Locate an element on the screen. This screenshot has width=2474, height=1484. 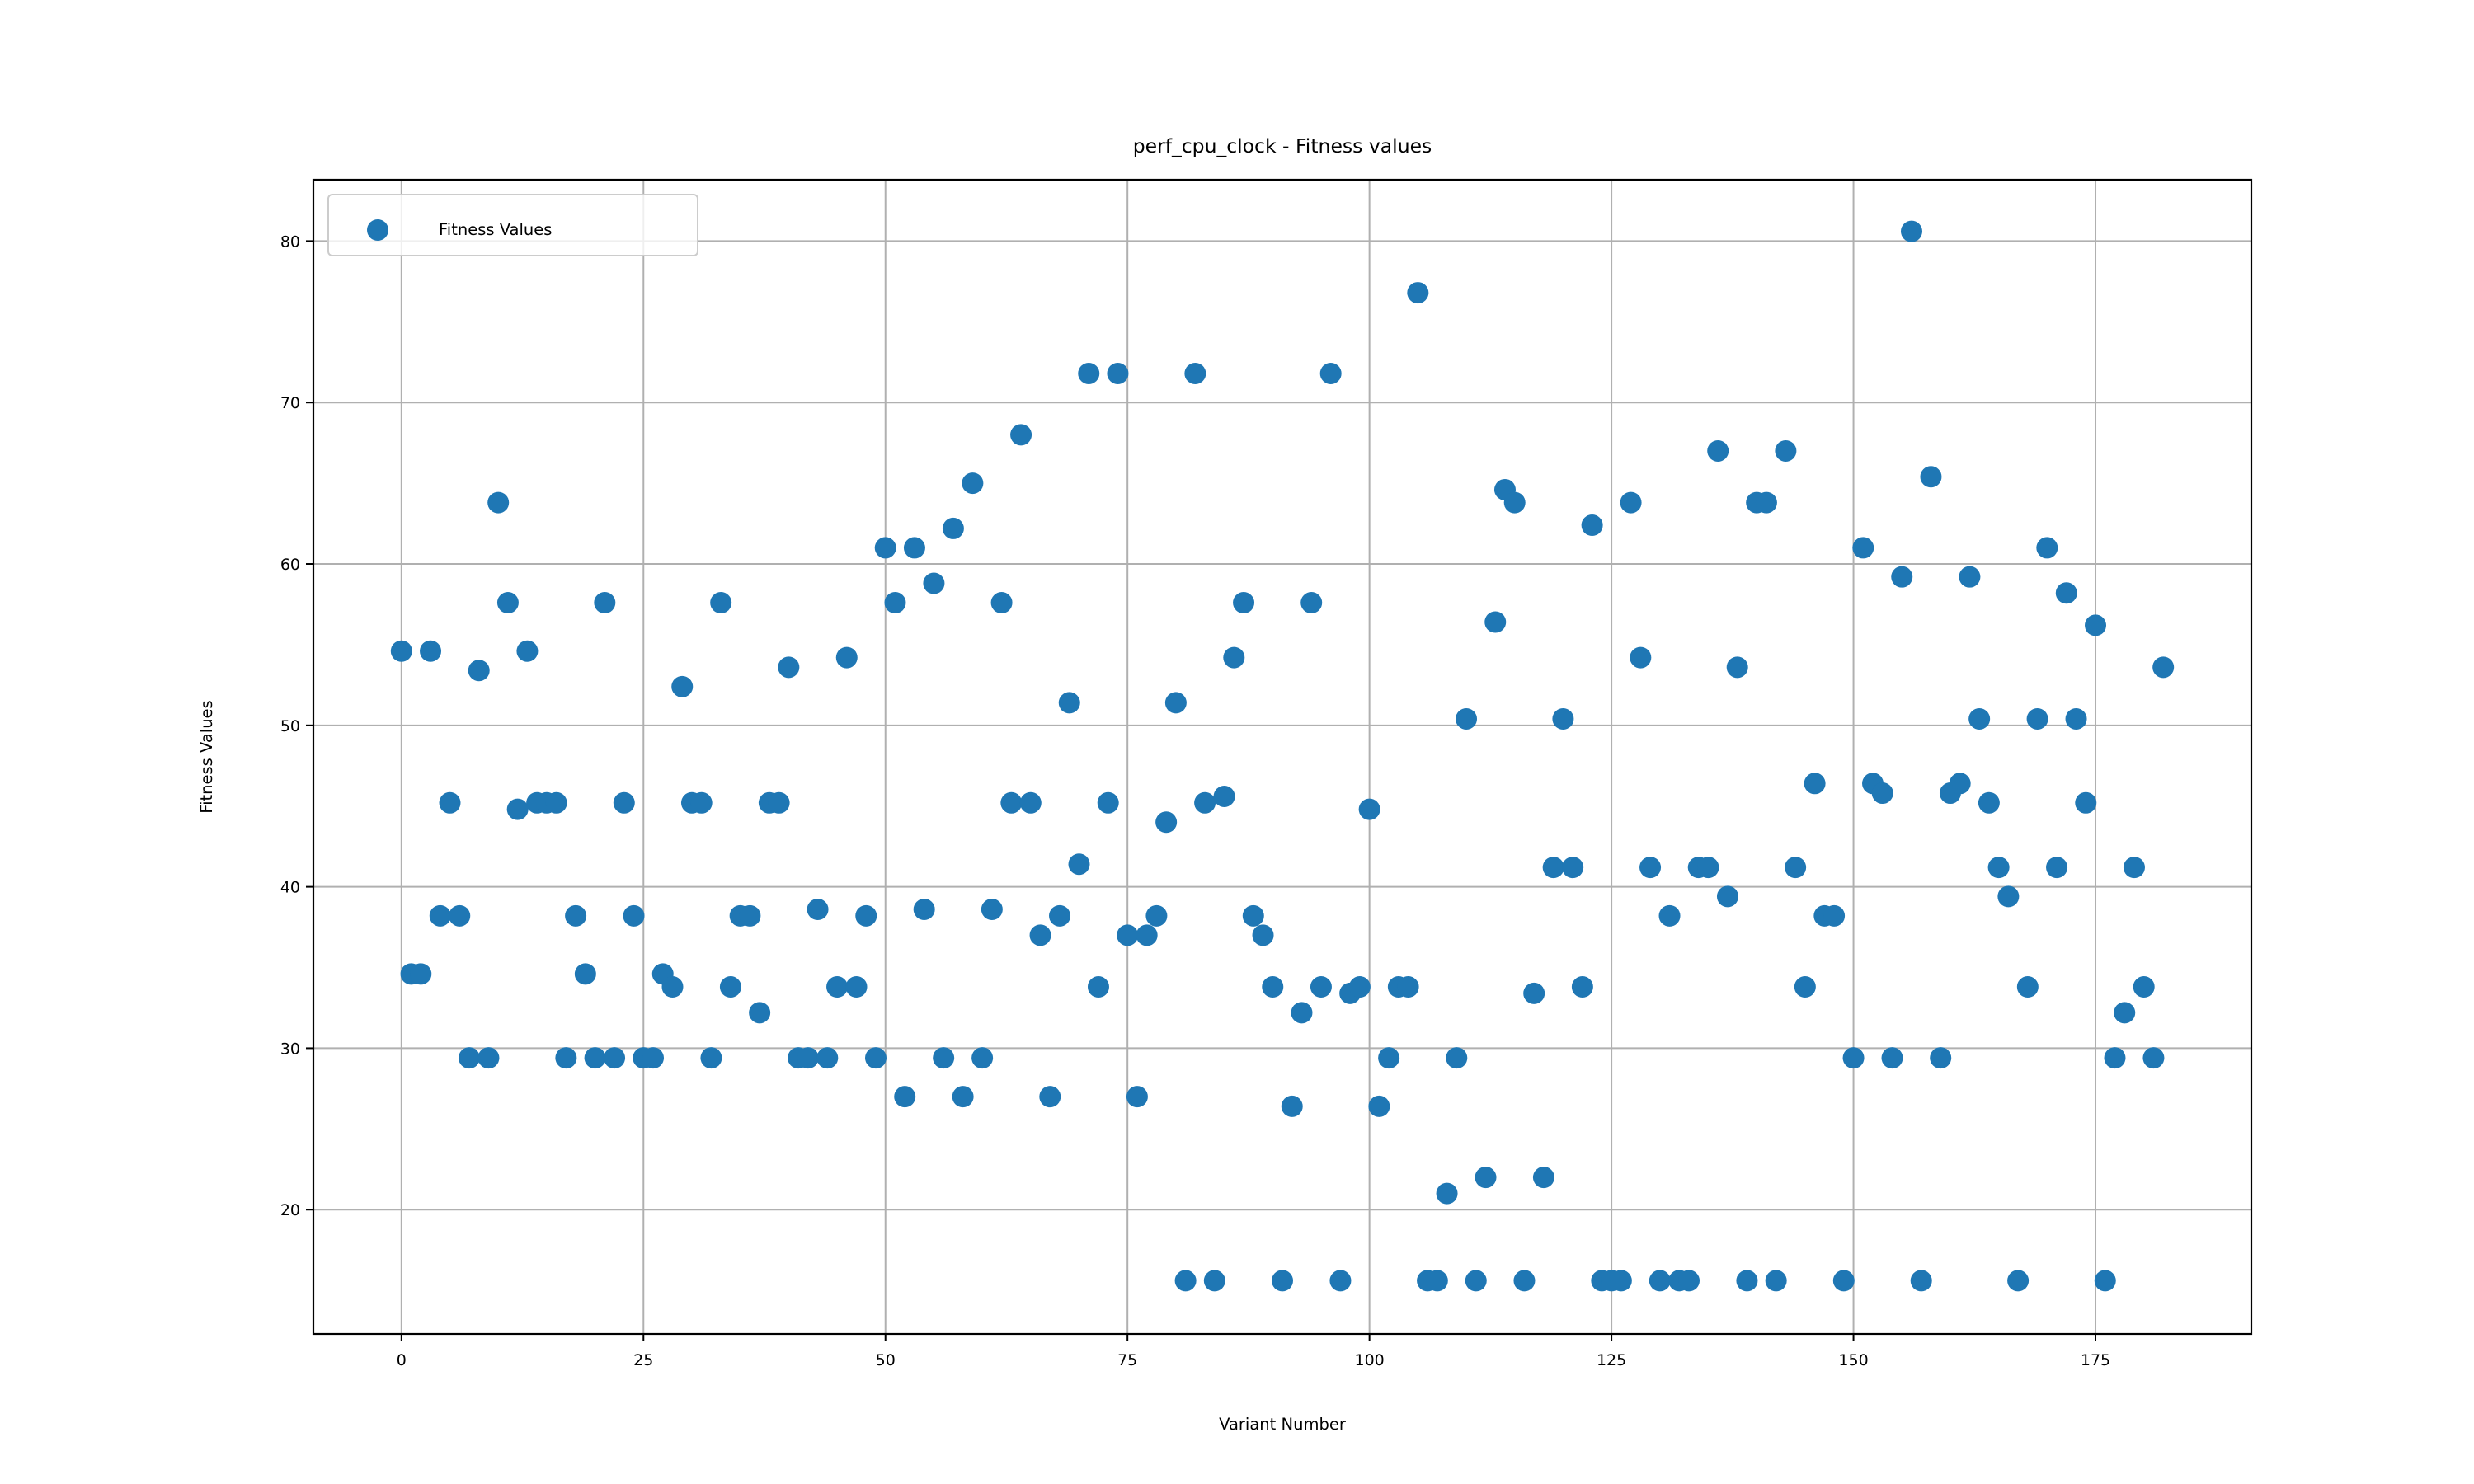
y-tick-label: 30 is located at coordinates (290, 1049).